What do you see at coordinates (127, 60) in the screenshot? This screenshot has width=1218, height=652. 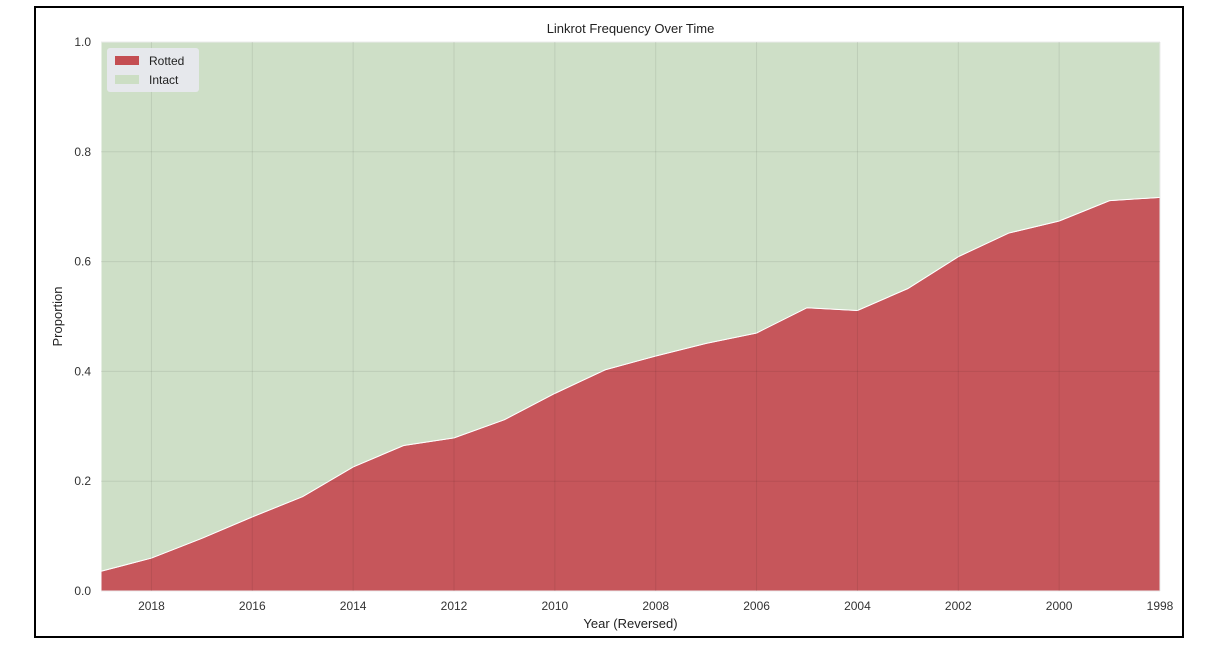 I see `legend-swatch-rotted` at bounding box center [127, 60].